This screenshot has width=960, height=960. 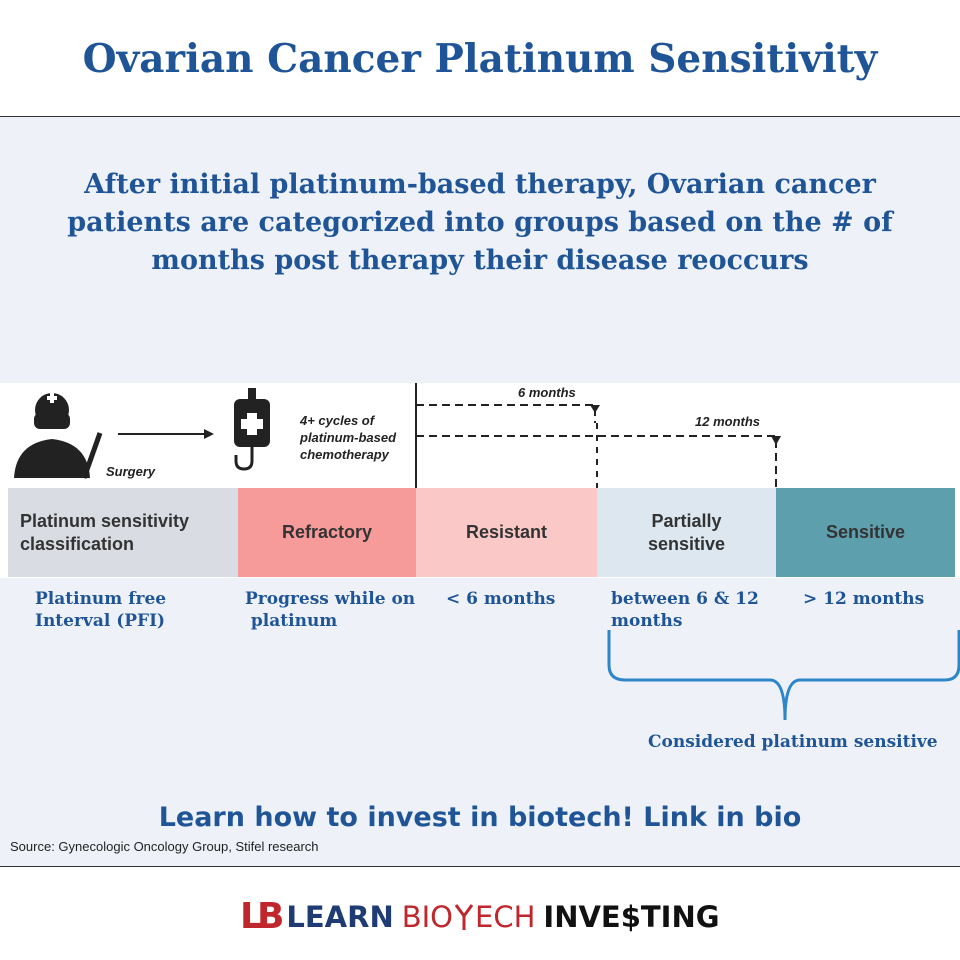 I want to click on logo-text: LEARN, so click(x=340, y=916).